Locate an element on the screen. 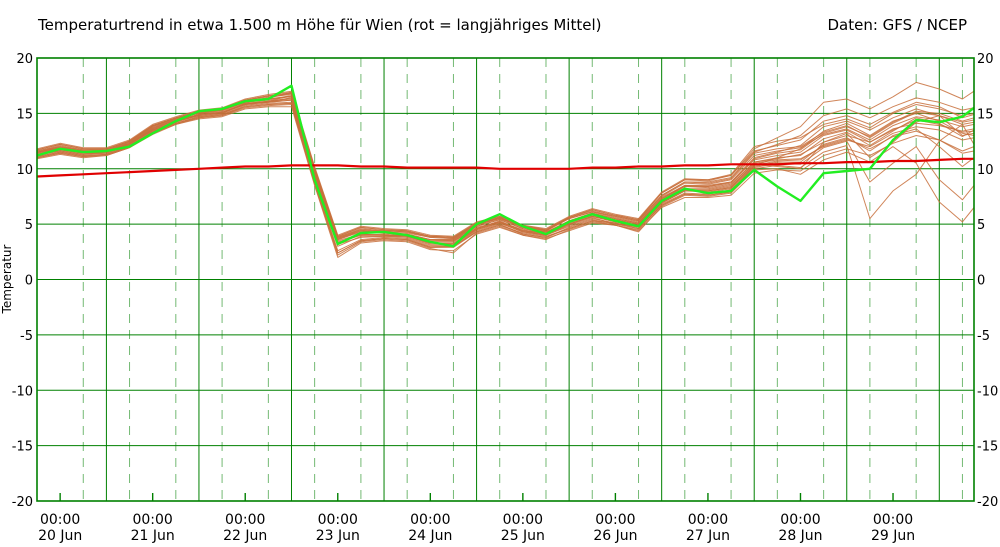  y-tick-label-right: 15 is located at coordinates (985, 114).